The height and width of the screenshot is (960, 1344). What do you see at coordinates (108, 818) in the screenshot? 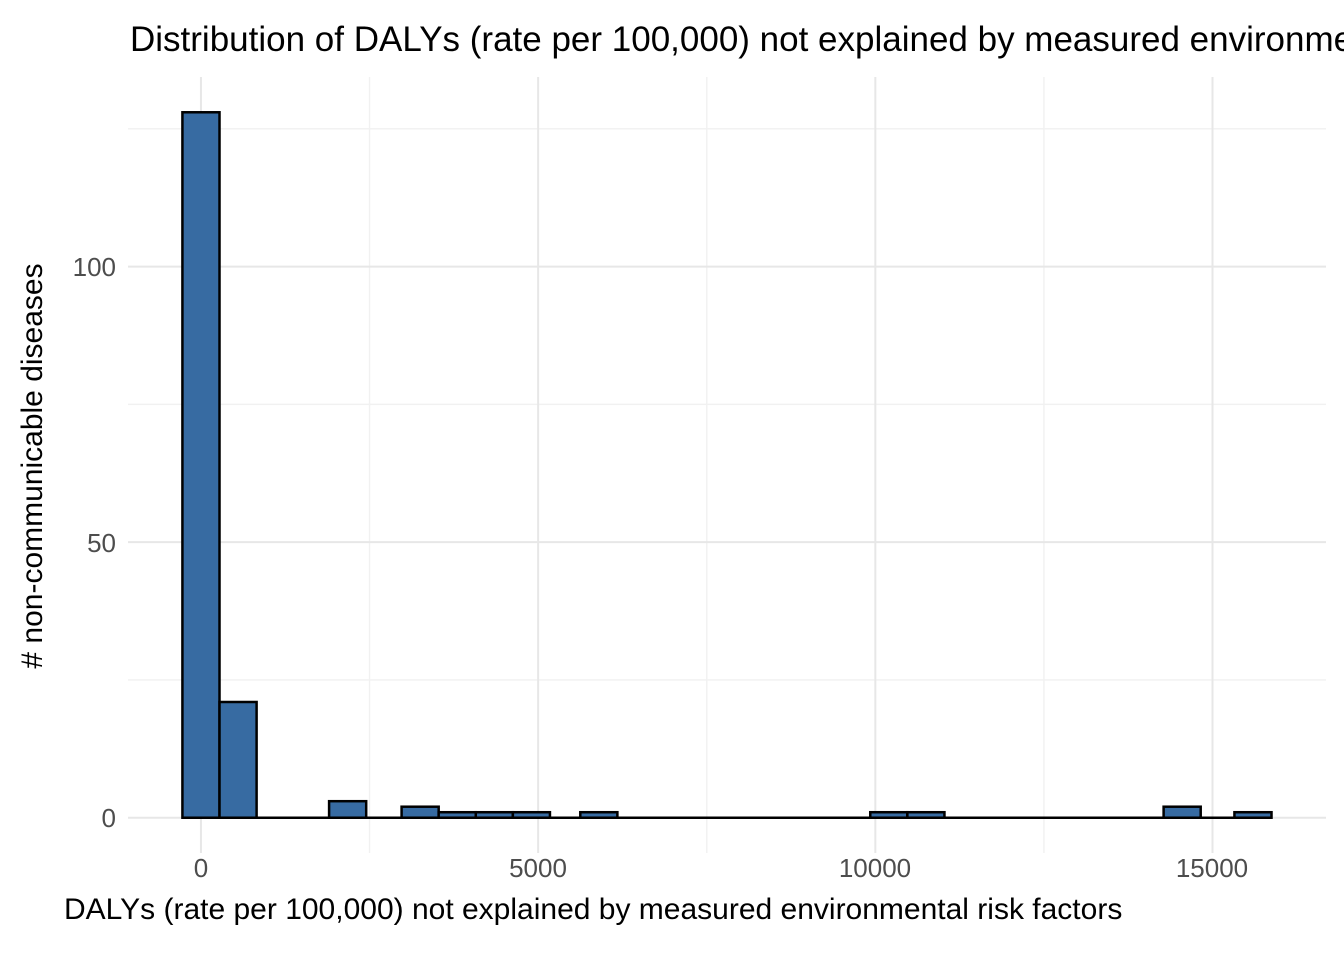
I see `y-tick-label-0: 0` at bounding box center [108, 818].